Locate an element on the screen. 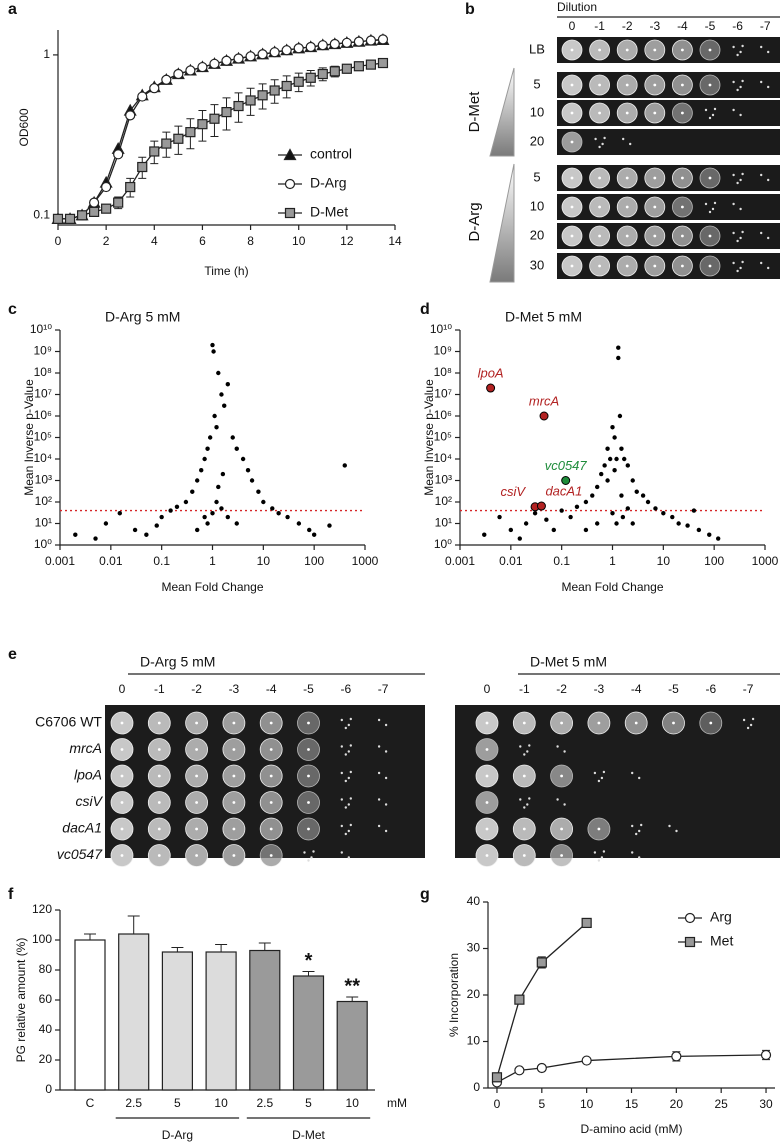 The height and width of the screenshot is (1146, 784). y-tick-label: 10¹⁰ is located at coordinates (41, 329).